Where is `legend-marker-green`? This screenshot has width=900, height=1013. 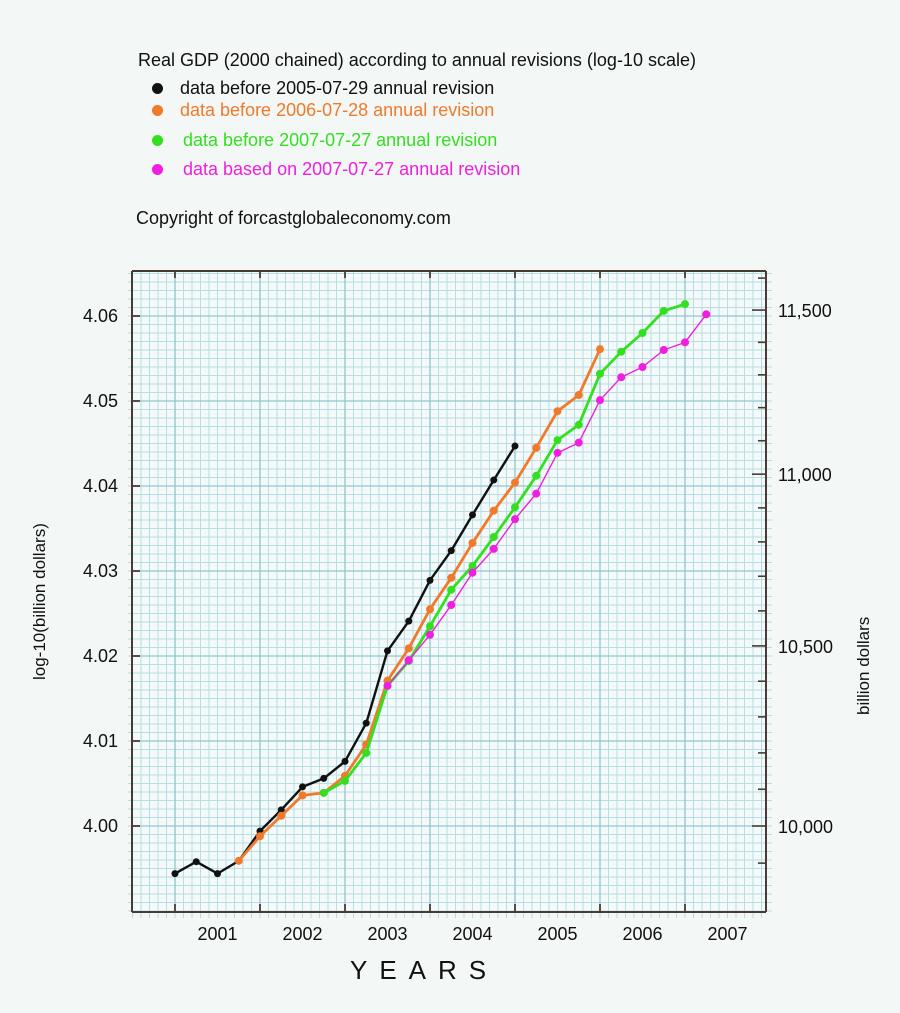 legend-marker-green is located at coordinates (157, 140).